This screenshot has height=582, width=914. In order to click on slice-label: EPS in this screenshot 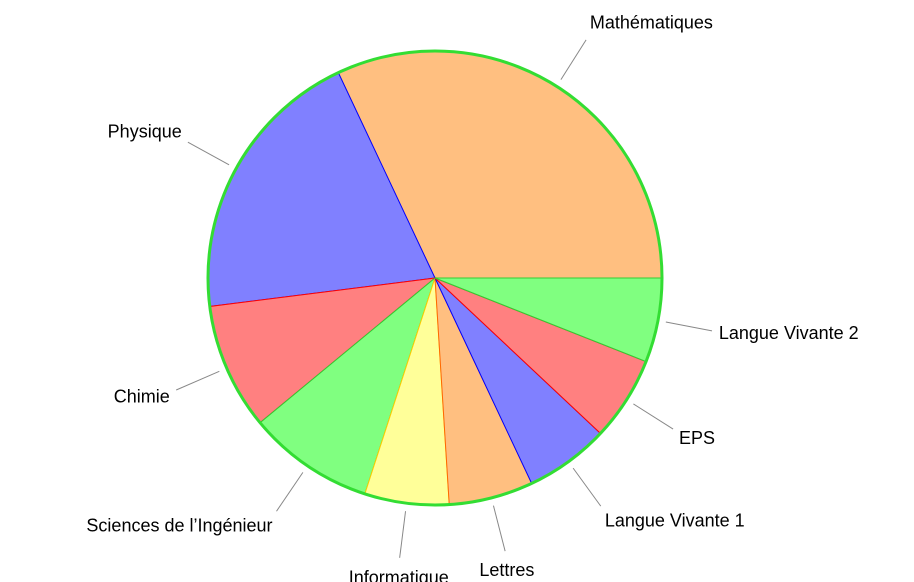, I will do `click(697, 438)`.